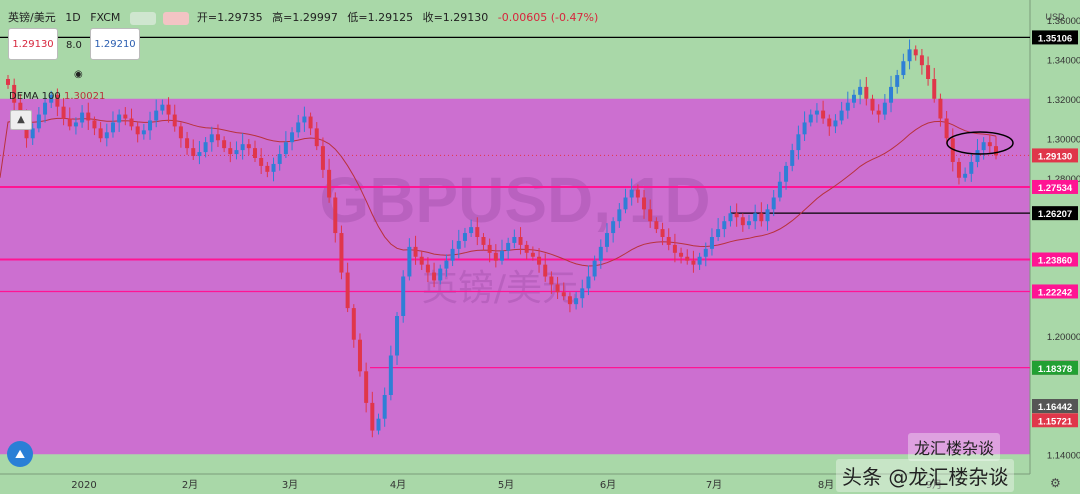  Describe the element at coordinates (20, 454) in the screenshot. I see `tradingview-logo-icon: ⛰` at that location.